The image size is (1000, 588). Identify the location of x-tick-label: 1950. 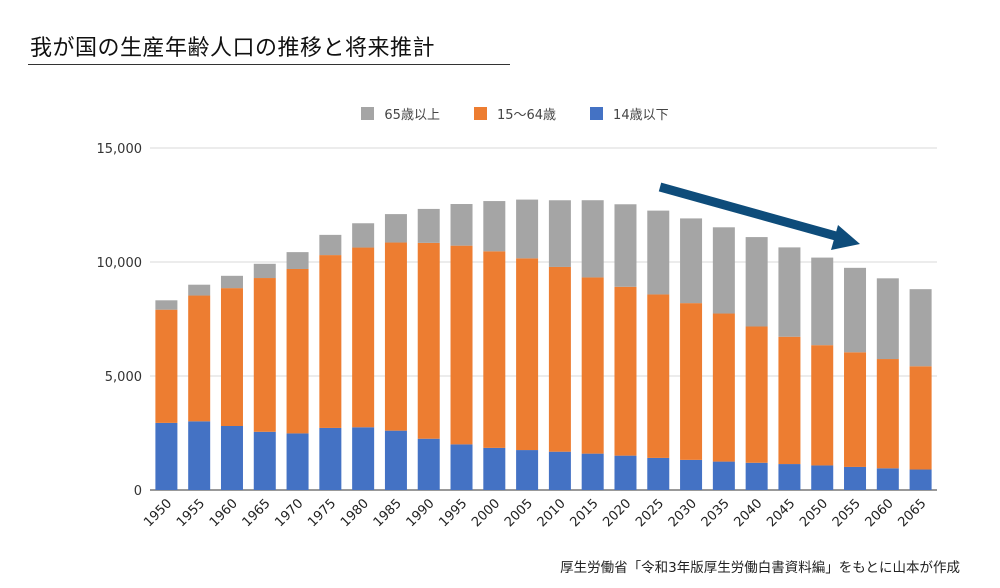
(158, 513).